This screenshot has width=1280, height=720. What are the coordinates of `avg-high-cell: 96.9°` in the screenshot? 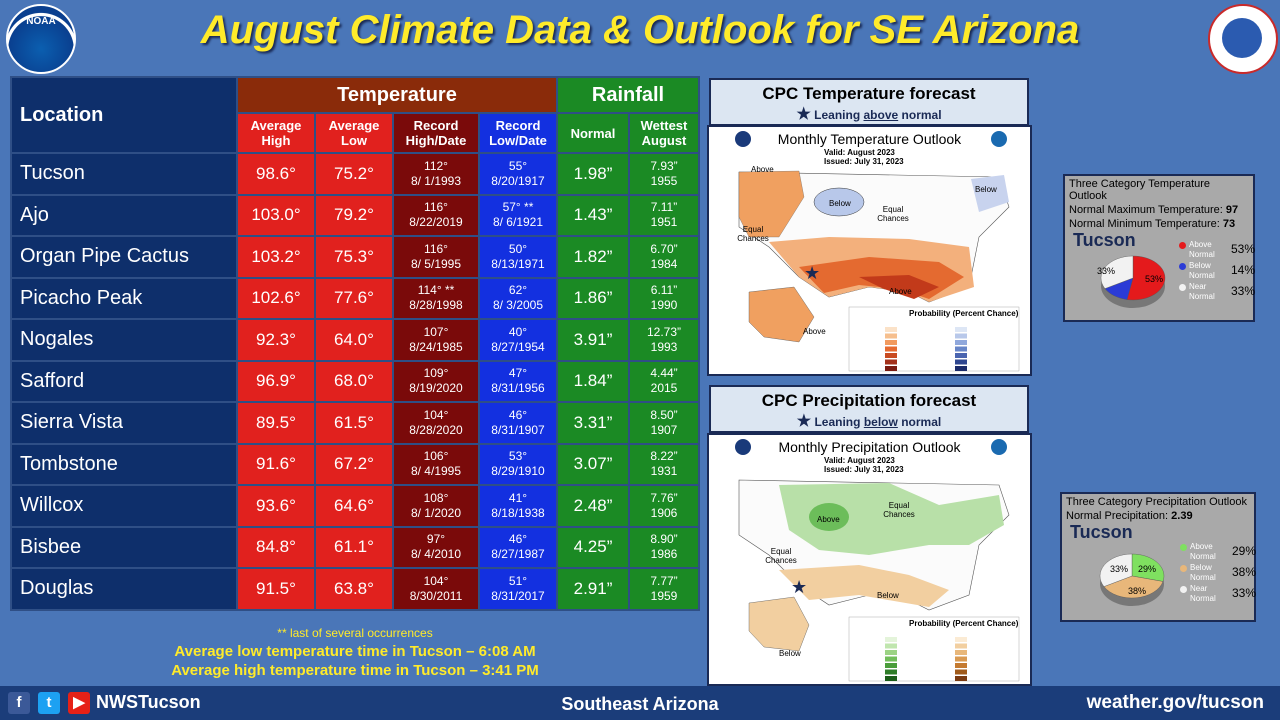 It's located at (276, 381).